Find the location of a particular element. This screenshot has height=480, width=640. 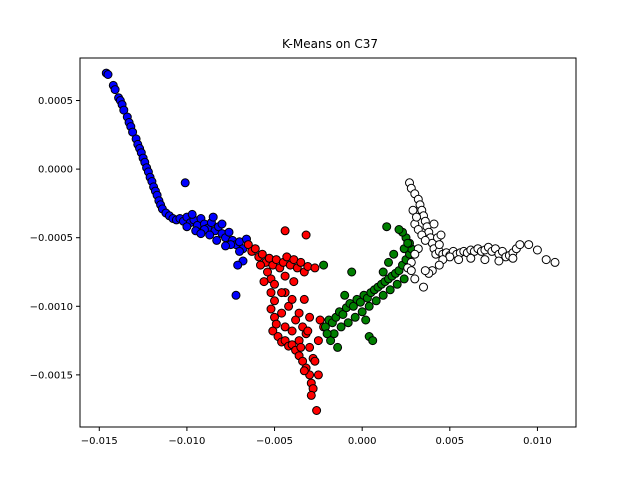

x-tick-label: 0.000 is located at coordinates (362, 441).